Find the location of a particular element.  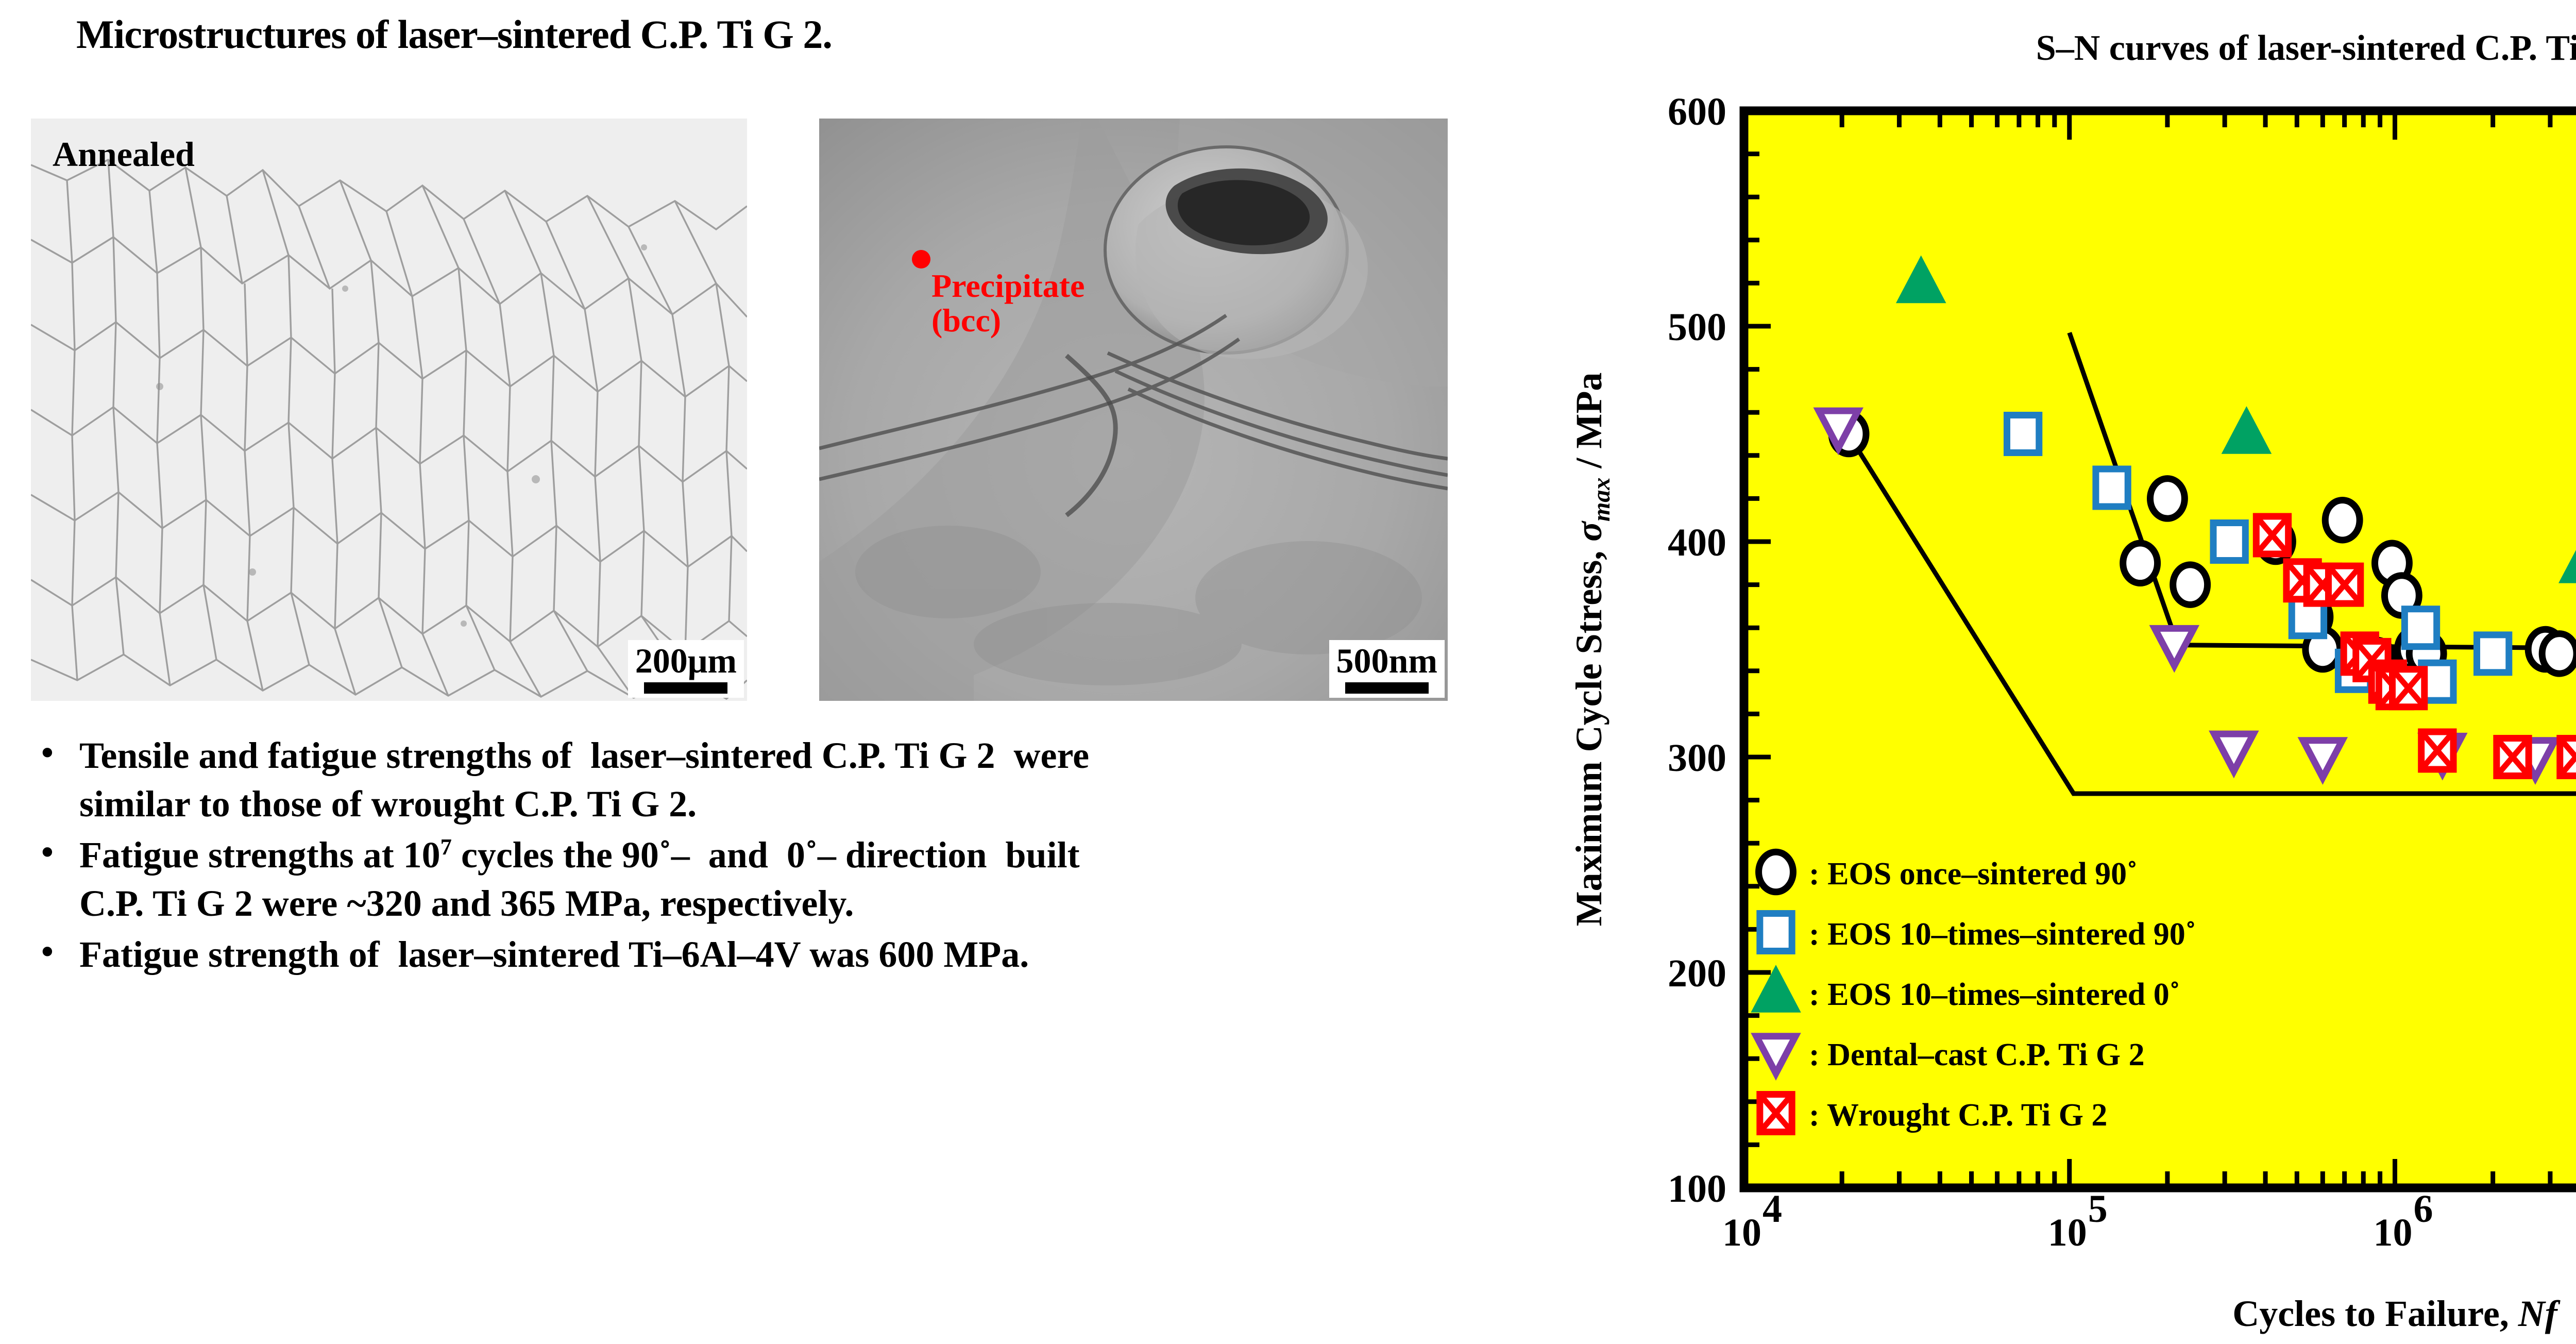

scalebar-tem-line is located at coordinates (1387, 688).